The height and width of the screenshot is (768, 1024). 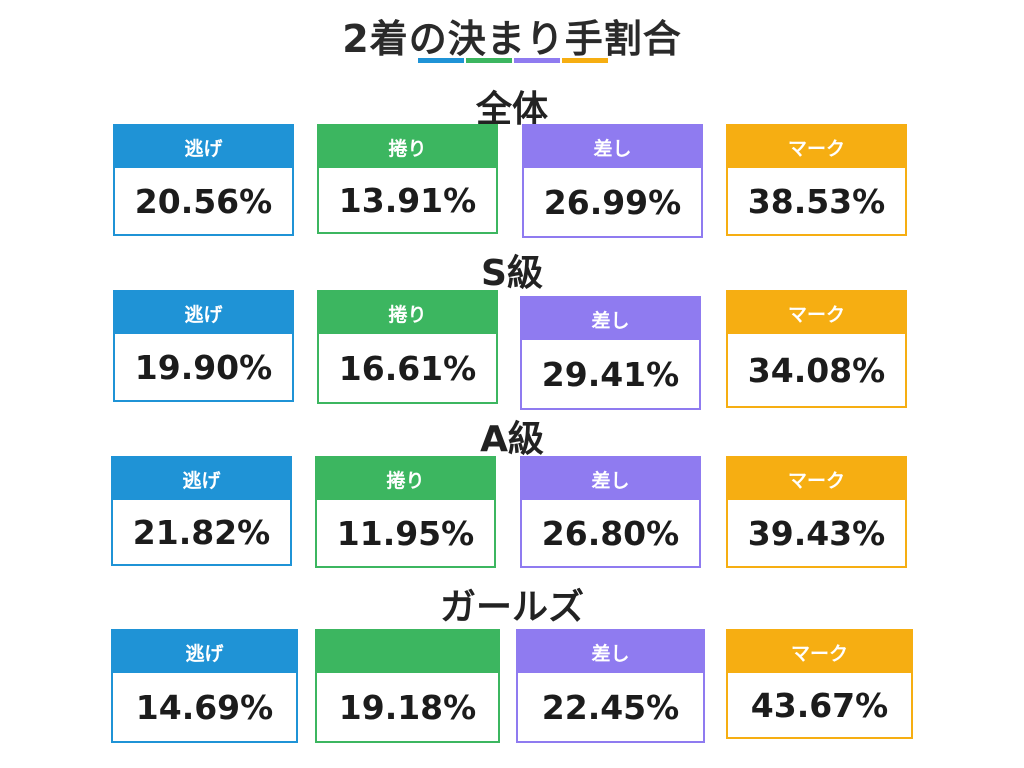 What do you see at coordinates (610, 533) in the screenshot?
I see `card-value: 26.80%` at bounding box center [610, 533].